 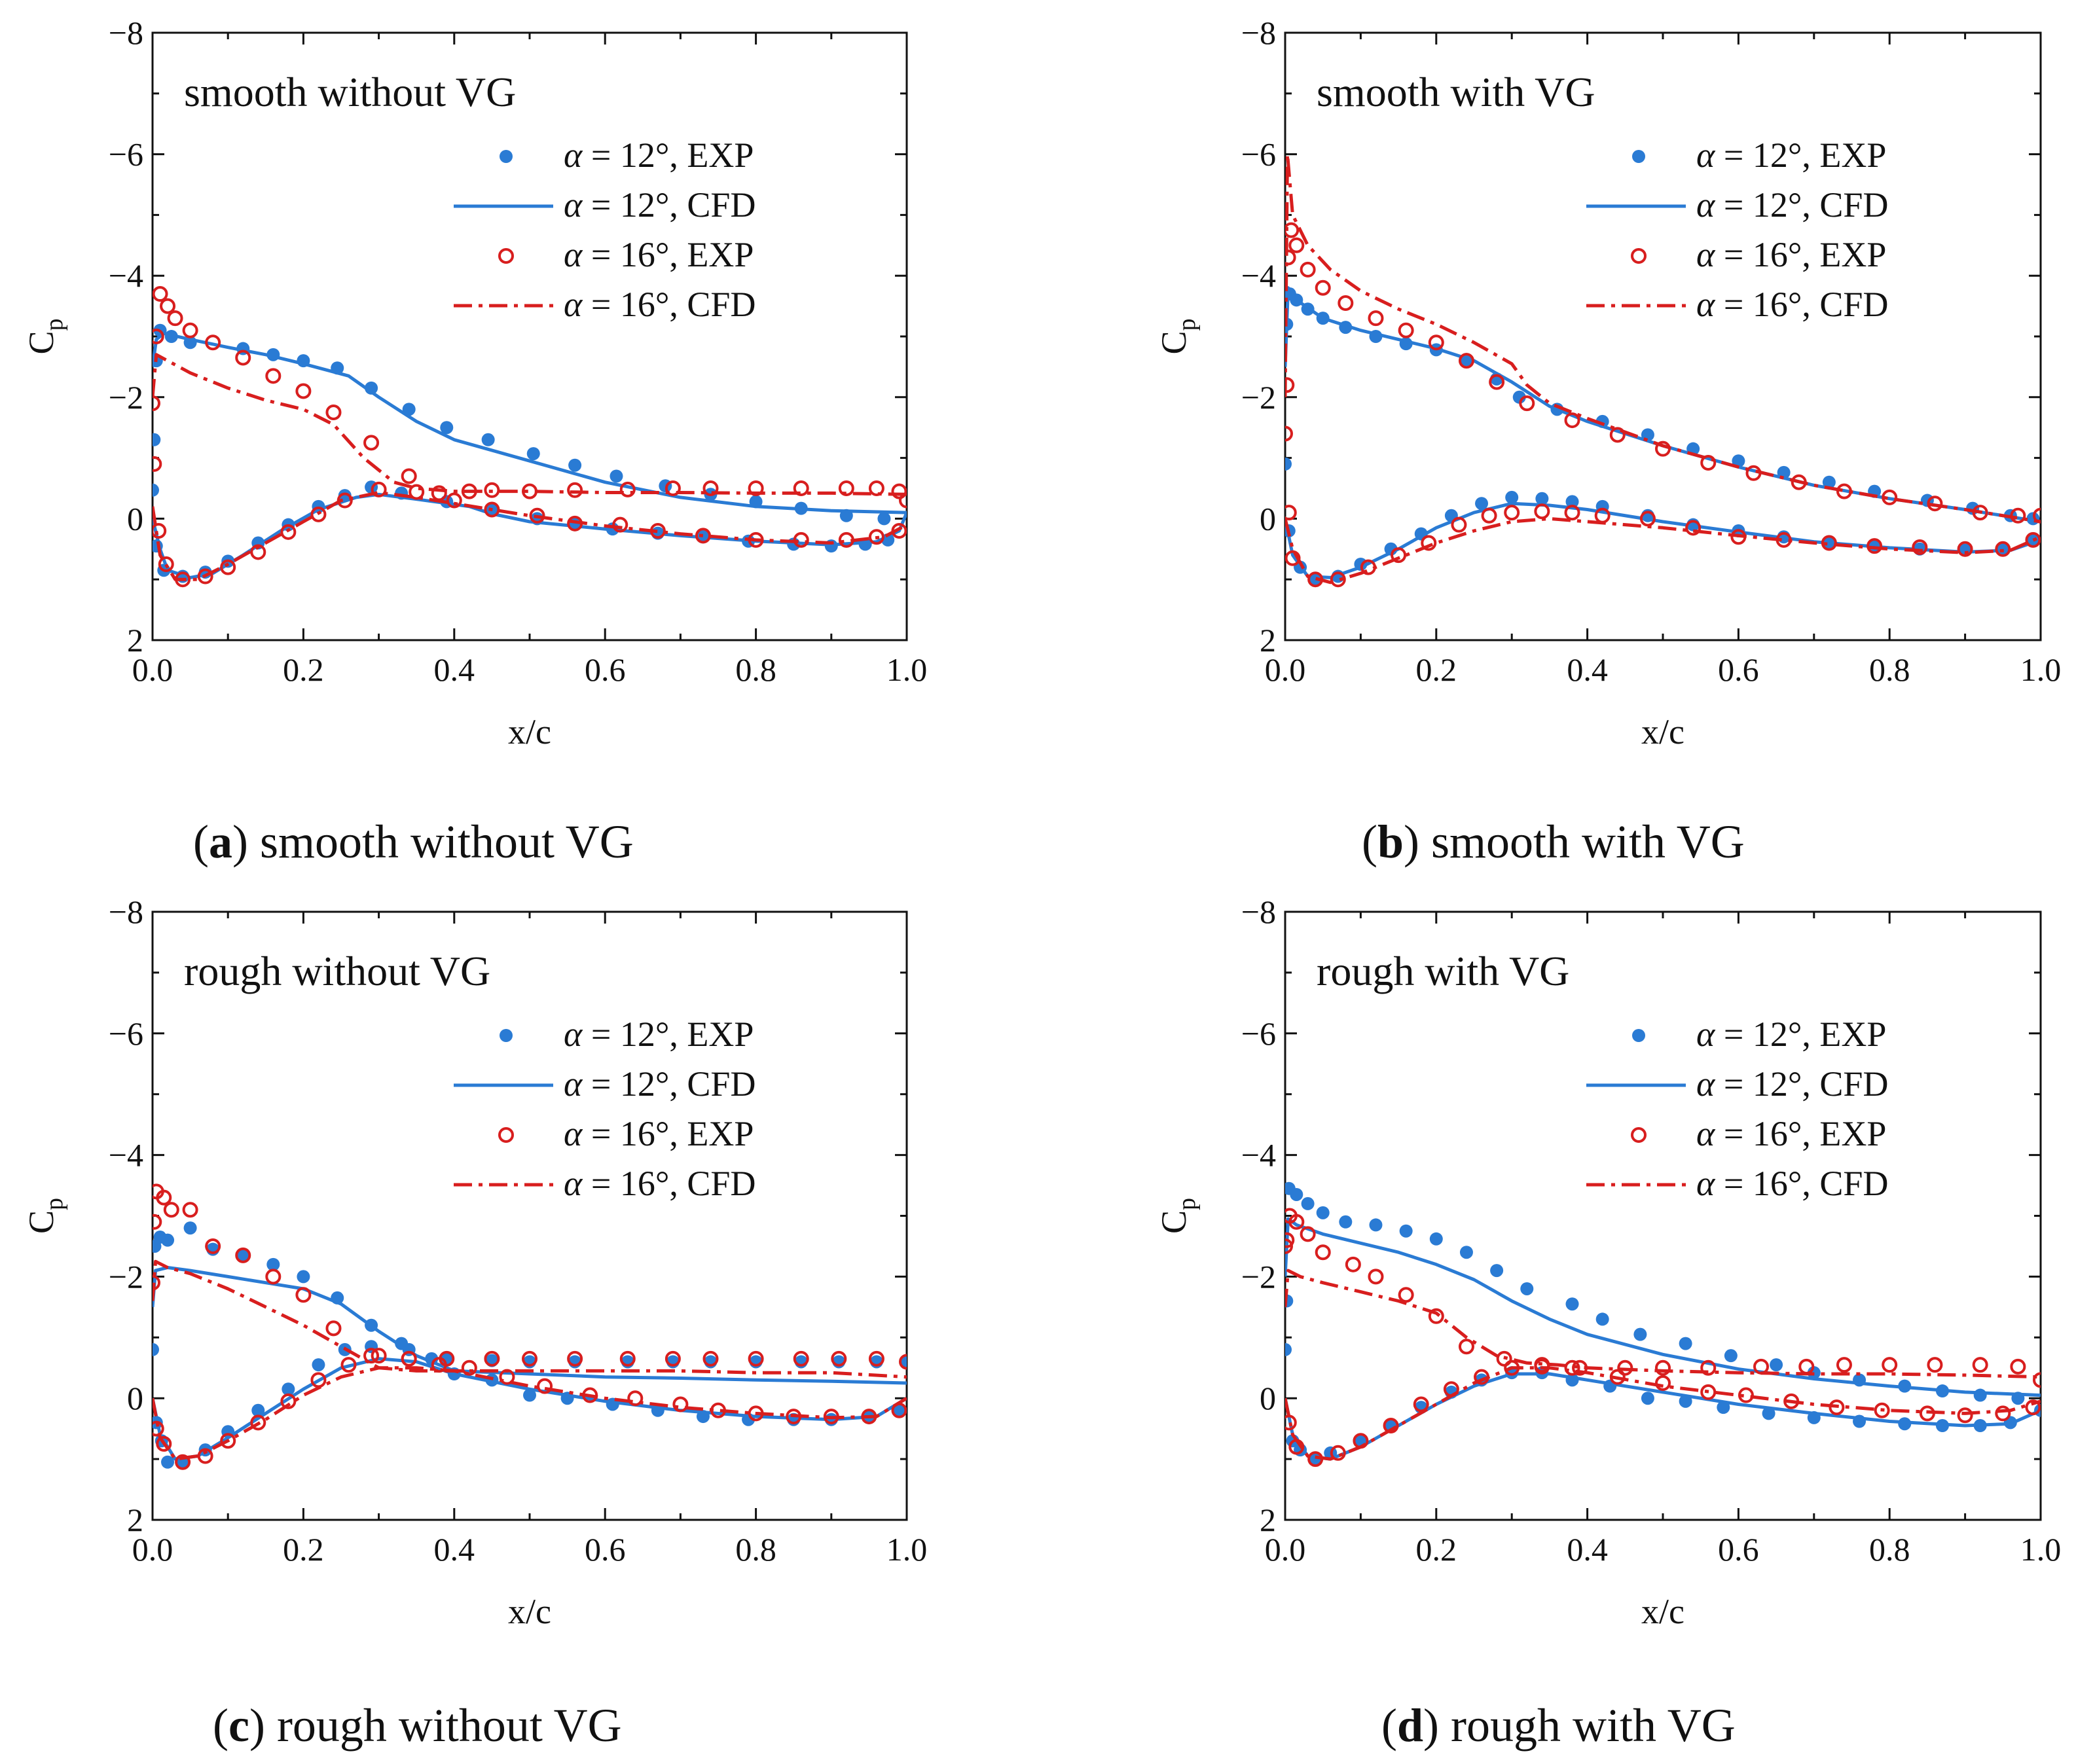 What do you see at coordinates (530, 535) in the screenshot?
I see `cfd-line-12deg-lower` at bounding box center [530, 535].